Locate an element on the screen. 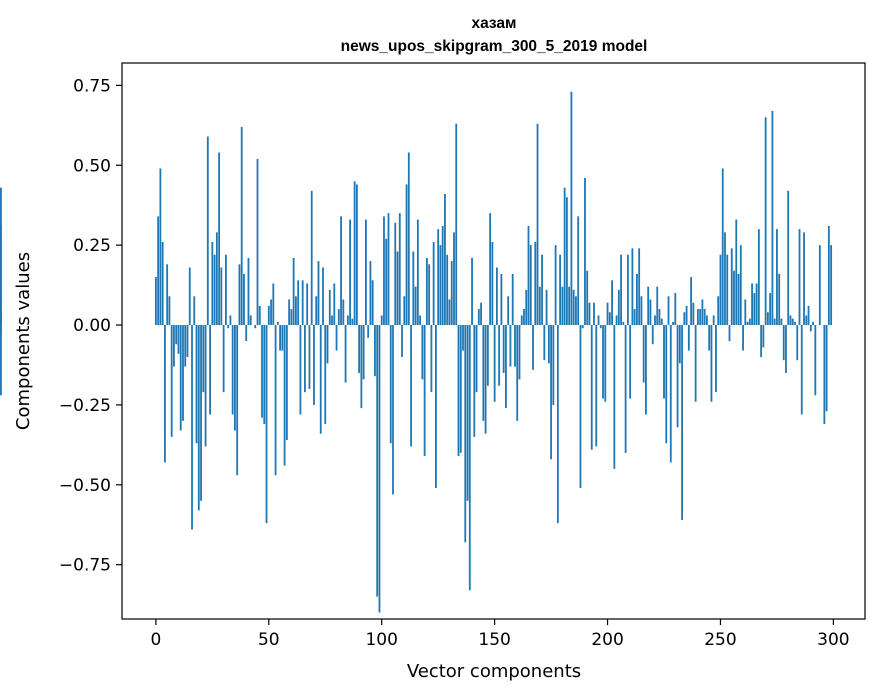 This screenshot has height=696, width=880. y-tick-label: −0.75 is located at coordinates (85, 566).